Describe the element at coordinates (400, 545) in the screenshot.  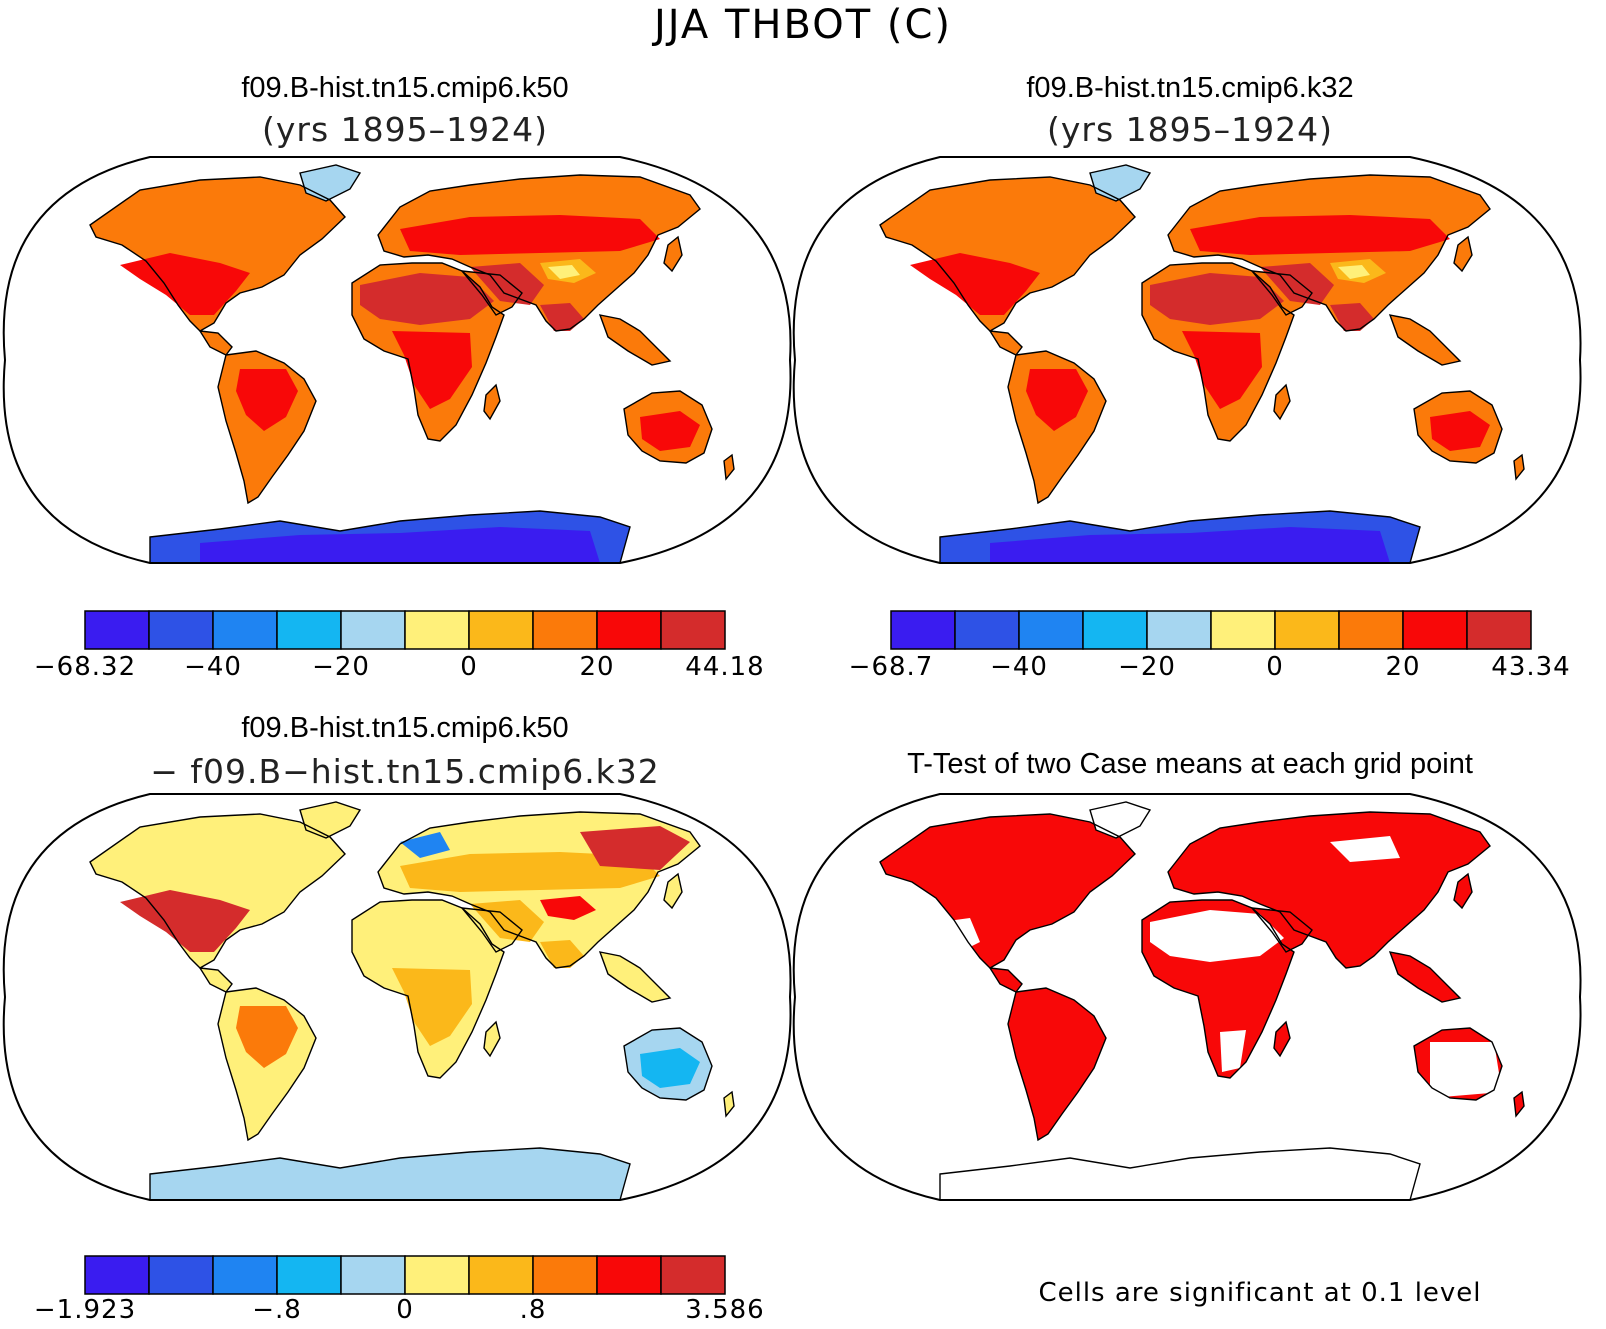
I see `region-antarctic-cold` at that location.